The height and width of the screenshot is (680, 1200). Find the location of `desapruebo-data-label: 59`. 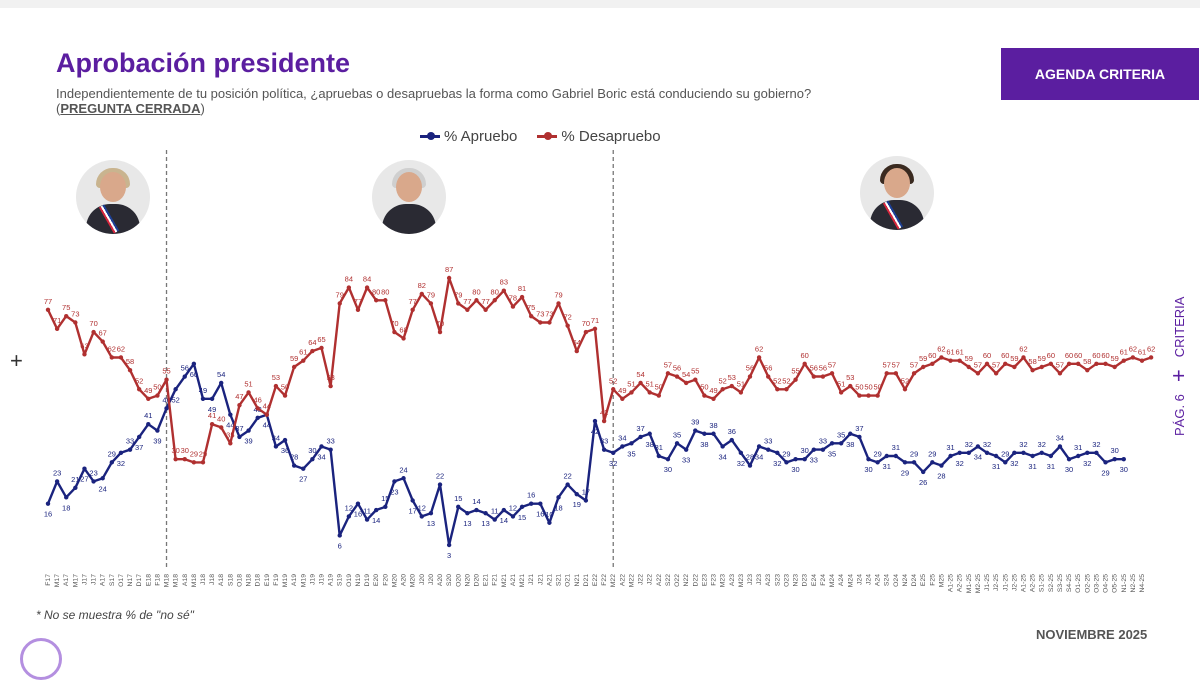

desapruebo-data-label: 59 is located at coordinates (1114, 358).